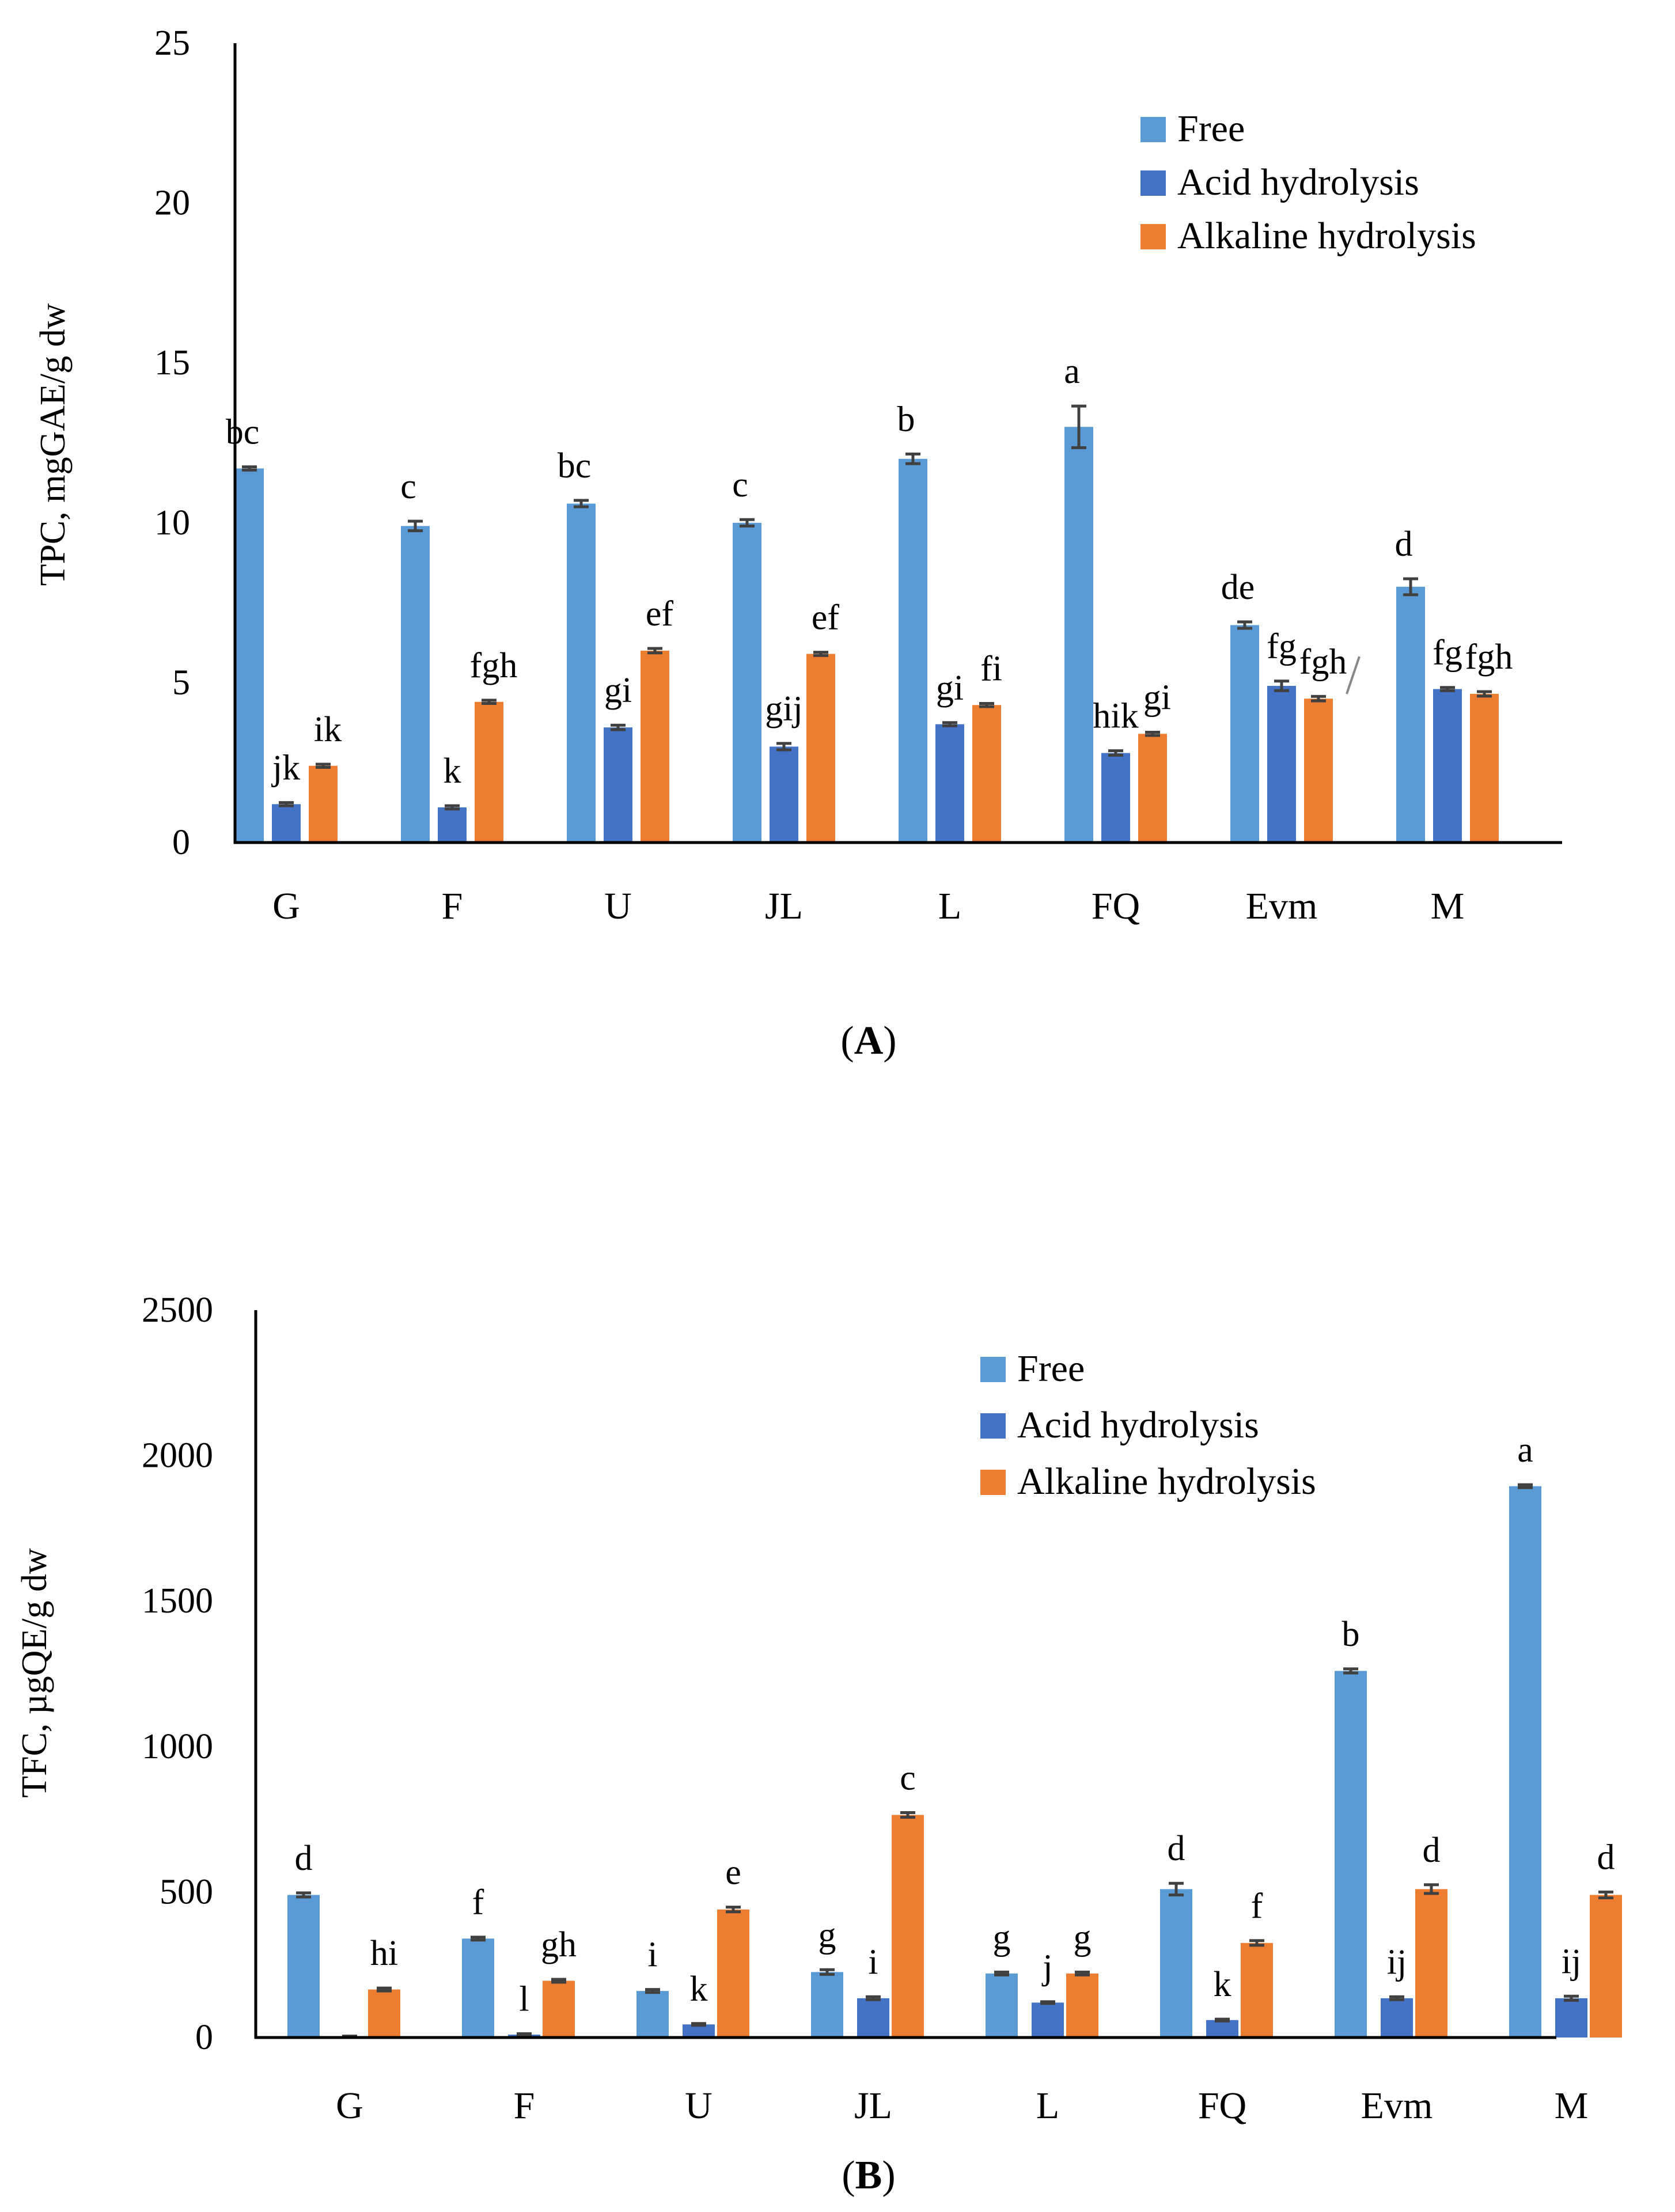  What do you see at coordinates (1138, 1425) in the screenshot?
I see `legend-label: Acid hydrolysis` at bounding box center [1138, 1425].